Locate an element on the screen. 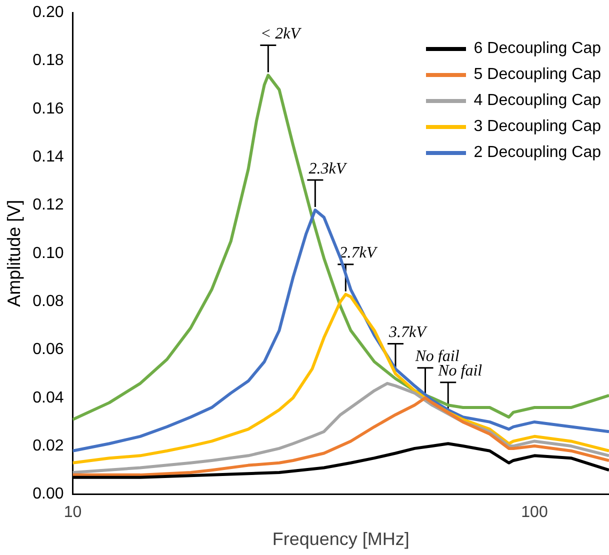 This screenshot has width=609, height=555. y-tick-label: 0.18 is located at coordinates (48, 61).